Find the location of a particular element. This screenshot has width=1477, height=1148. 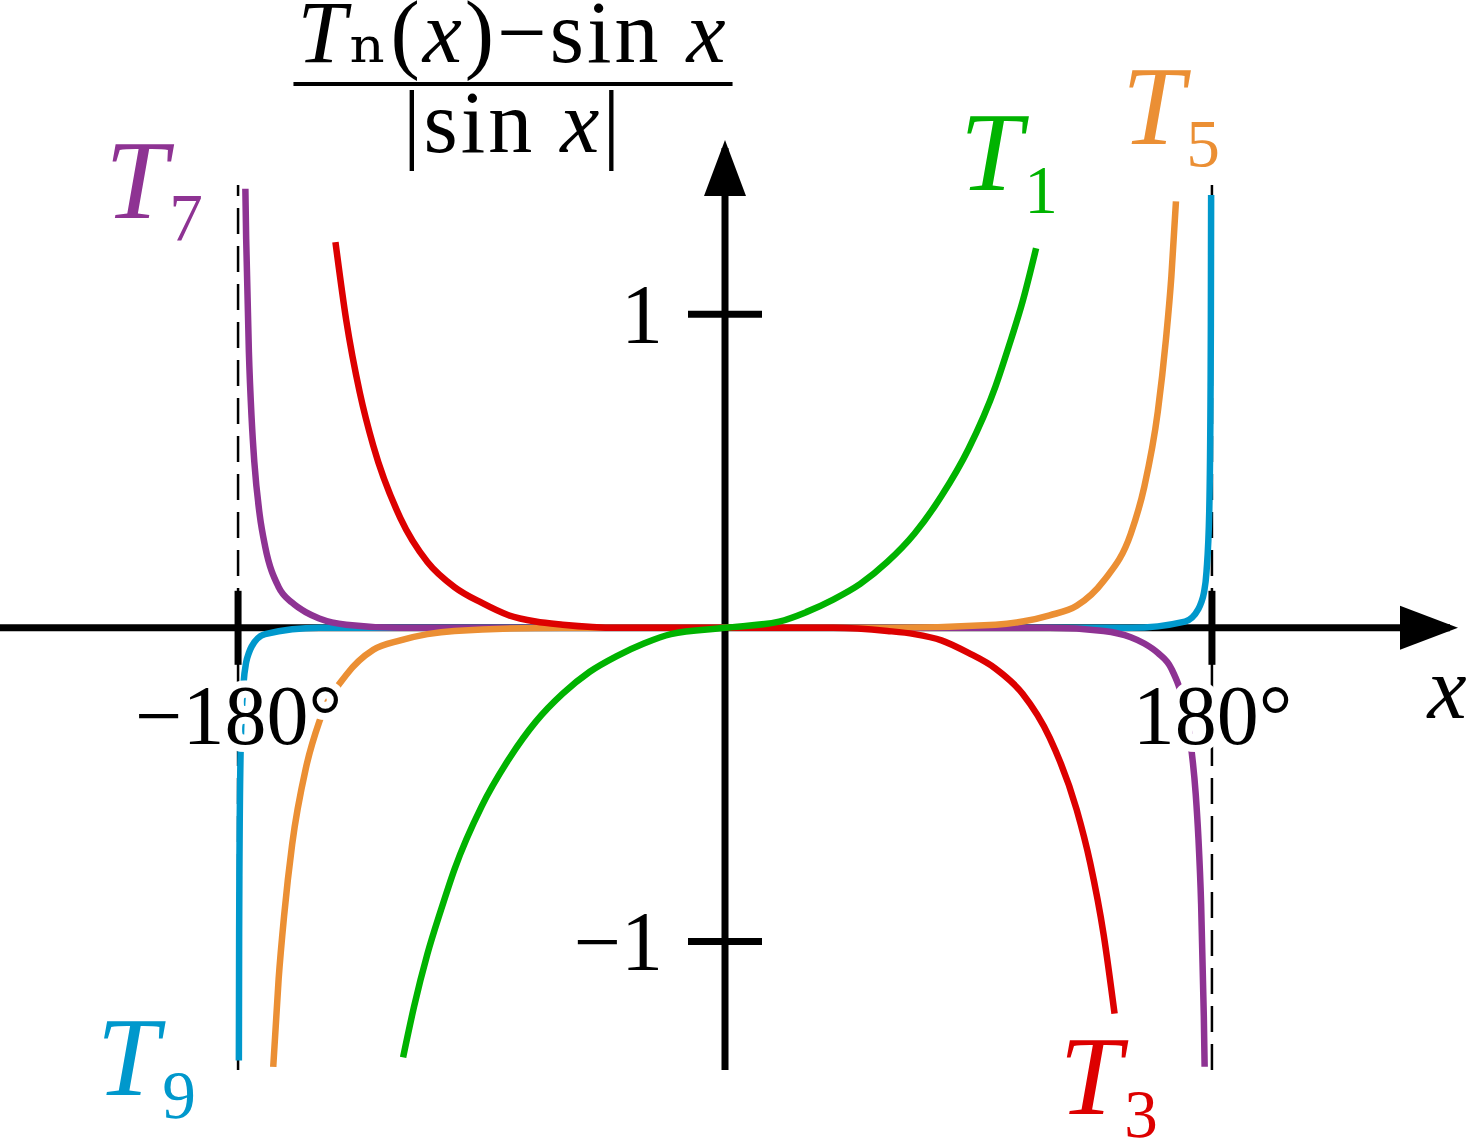

y-tick-label: −1 is located at coordinates (618, 942).